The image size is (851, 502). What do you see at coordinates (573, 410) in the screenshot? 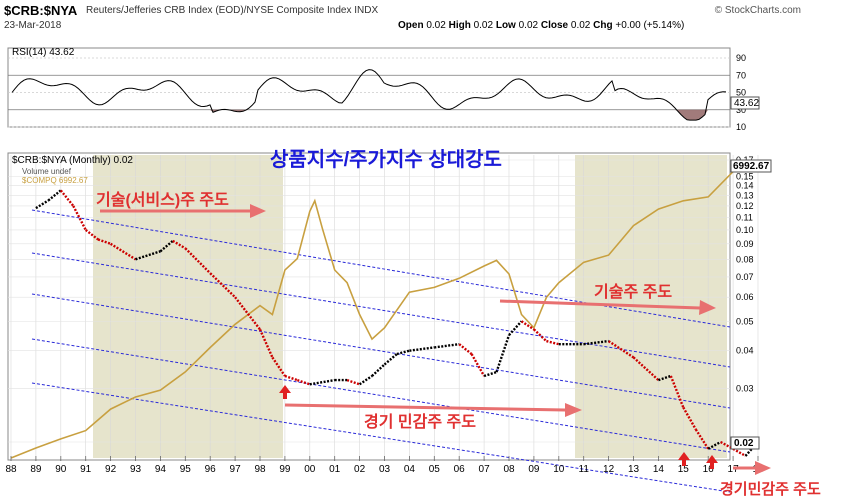
I see `arrowhead-cyclical` at bounding box center [573, 410].